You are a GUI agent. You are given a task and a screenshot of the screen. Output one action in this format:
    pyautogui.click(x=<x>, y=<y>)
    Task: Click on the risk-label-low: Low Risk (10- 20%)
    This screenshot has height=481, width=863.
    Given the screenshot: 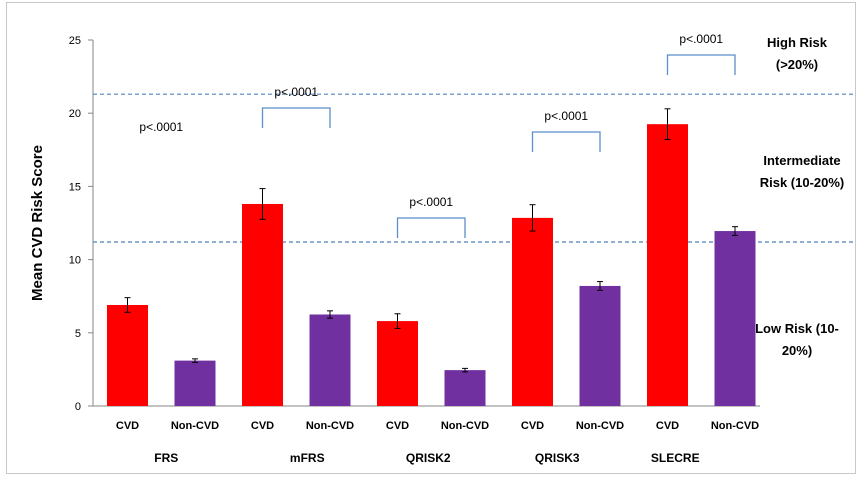 What is the action you would take?
    pyautogui.click(x=797, y=340)
    